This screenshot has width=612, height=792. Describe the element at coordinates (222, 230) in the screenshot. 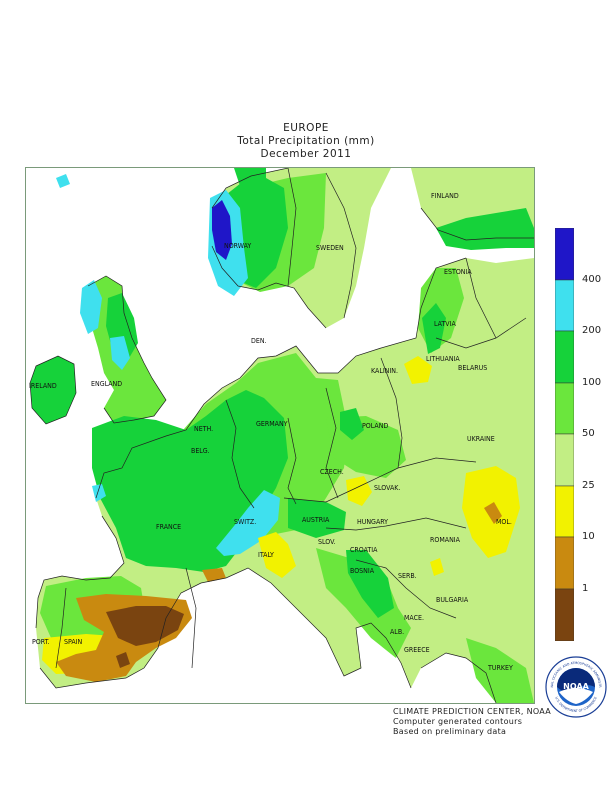

I see `band-400plus` at that location.